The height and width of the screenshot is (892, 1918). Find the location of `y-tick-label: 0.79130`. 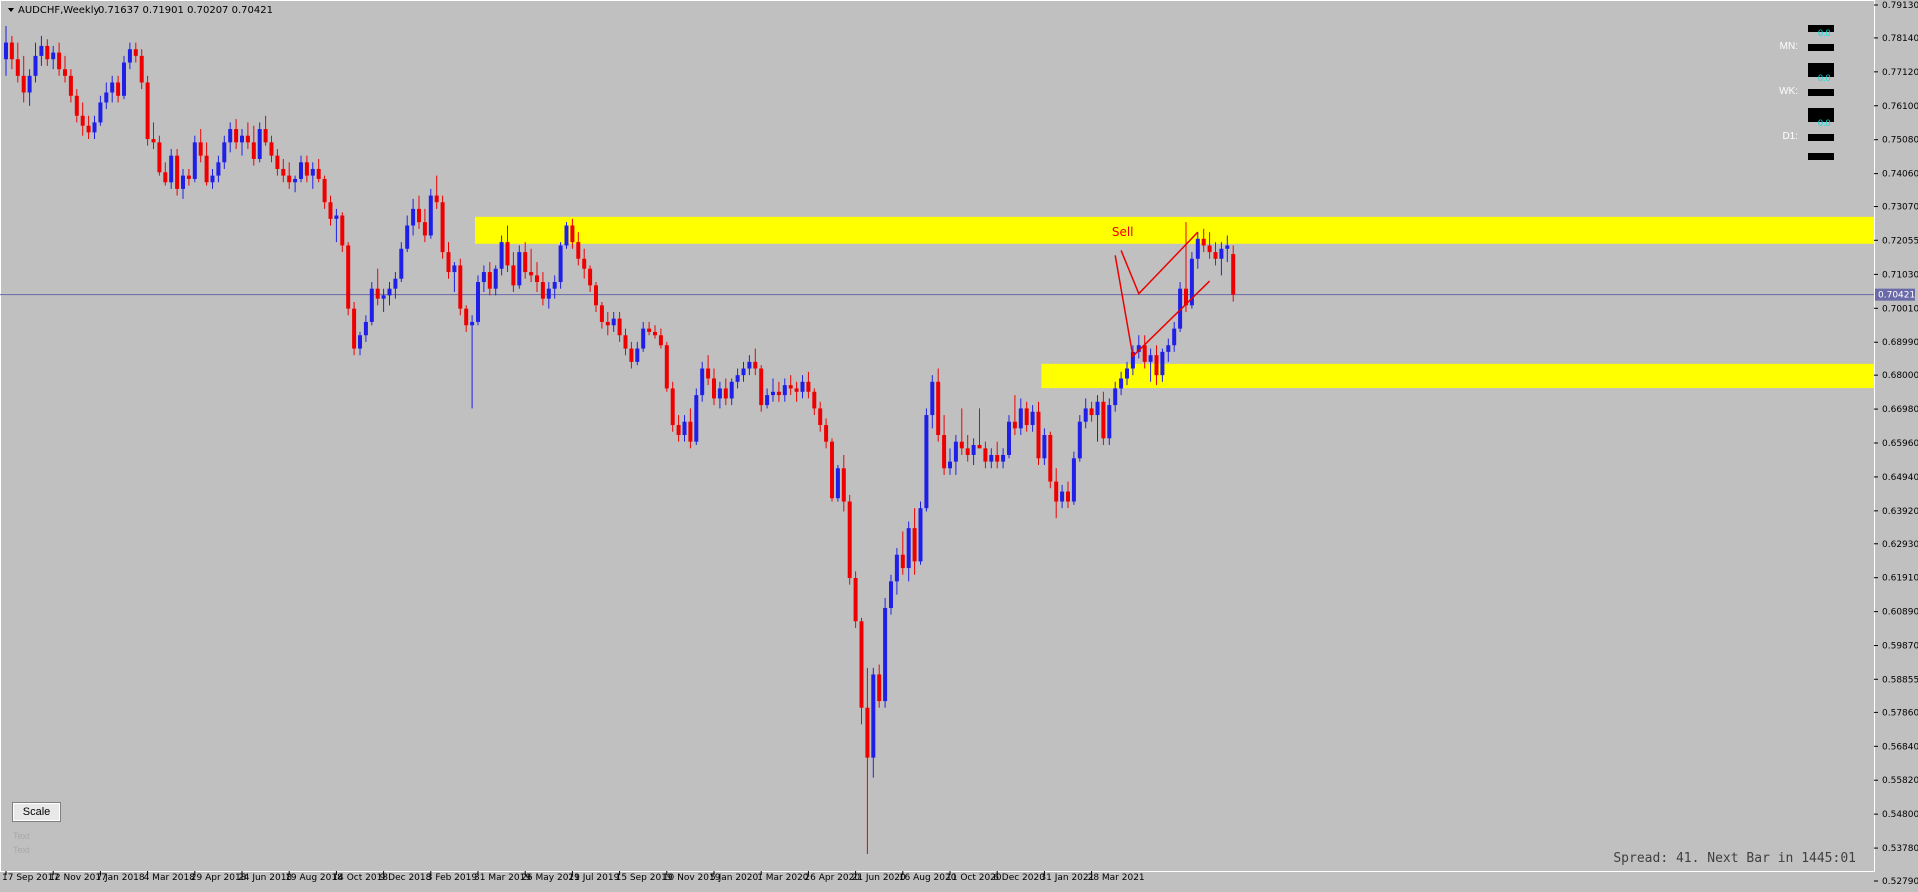

y-tick-label: 0.79130 is located at coordinates (1900, 6).